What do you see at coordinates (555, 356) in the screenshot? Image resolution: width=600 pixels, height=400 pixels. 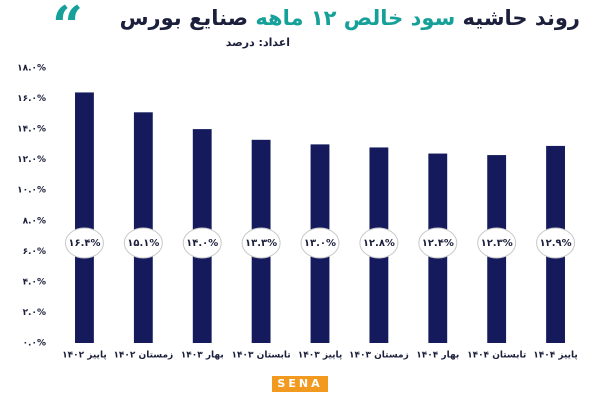 I see `x-tick-label: پاییز ۱۴۰۴` at bounding box center [555, 356].